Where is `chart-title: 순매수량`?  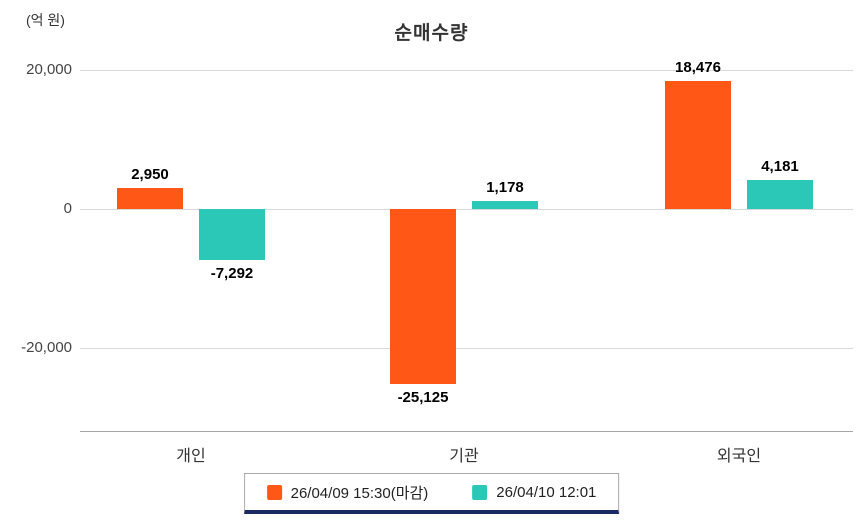 chart-title: 순매수량 is located at coordinates (431, 33).